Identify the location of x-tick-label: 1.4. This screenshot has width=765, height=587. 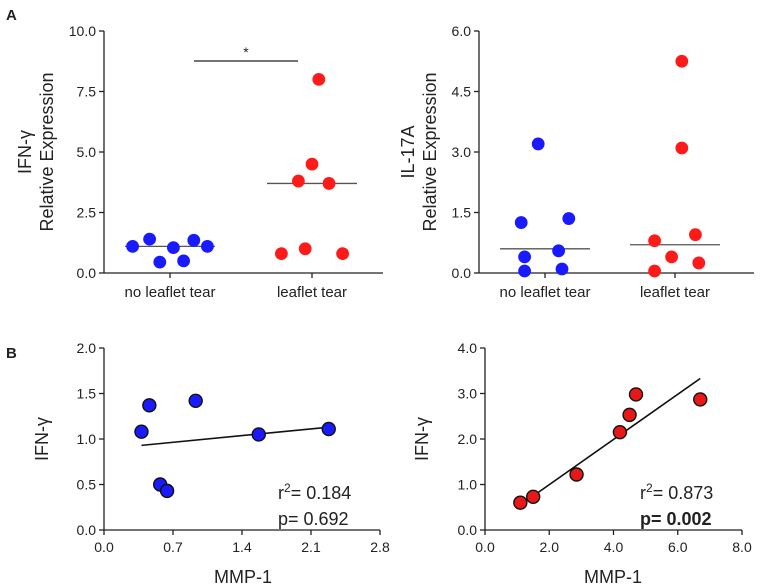
(242, 547).